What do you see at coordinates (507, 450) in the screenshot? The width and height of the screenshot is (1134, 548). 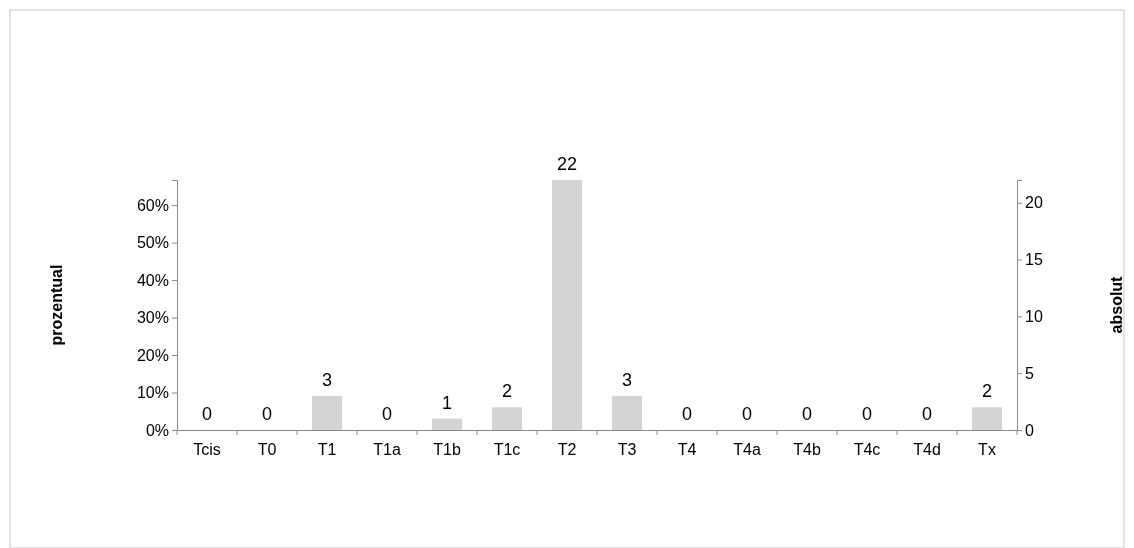 I see `x-tick-label: T1c` at bounding box center [507, 450].